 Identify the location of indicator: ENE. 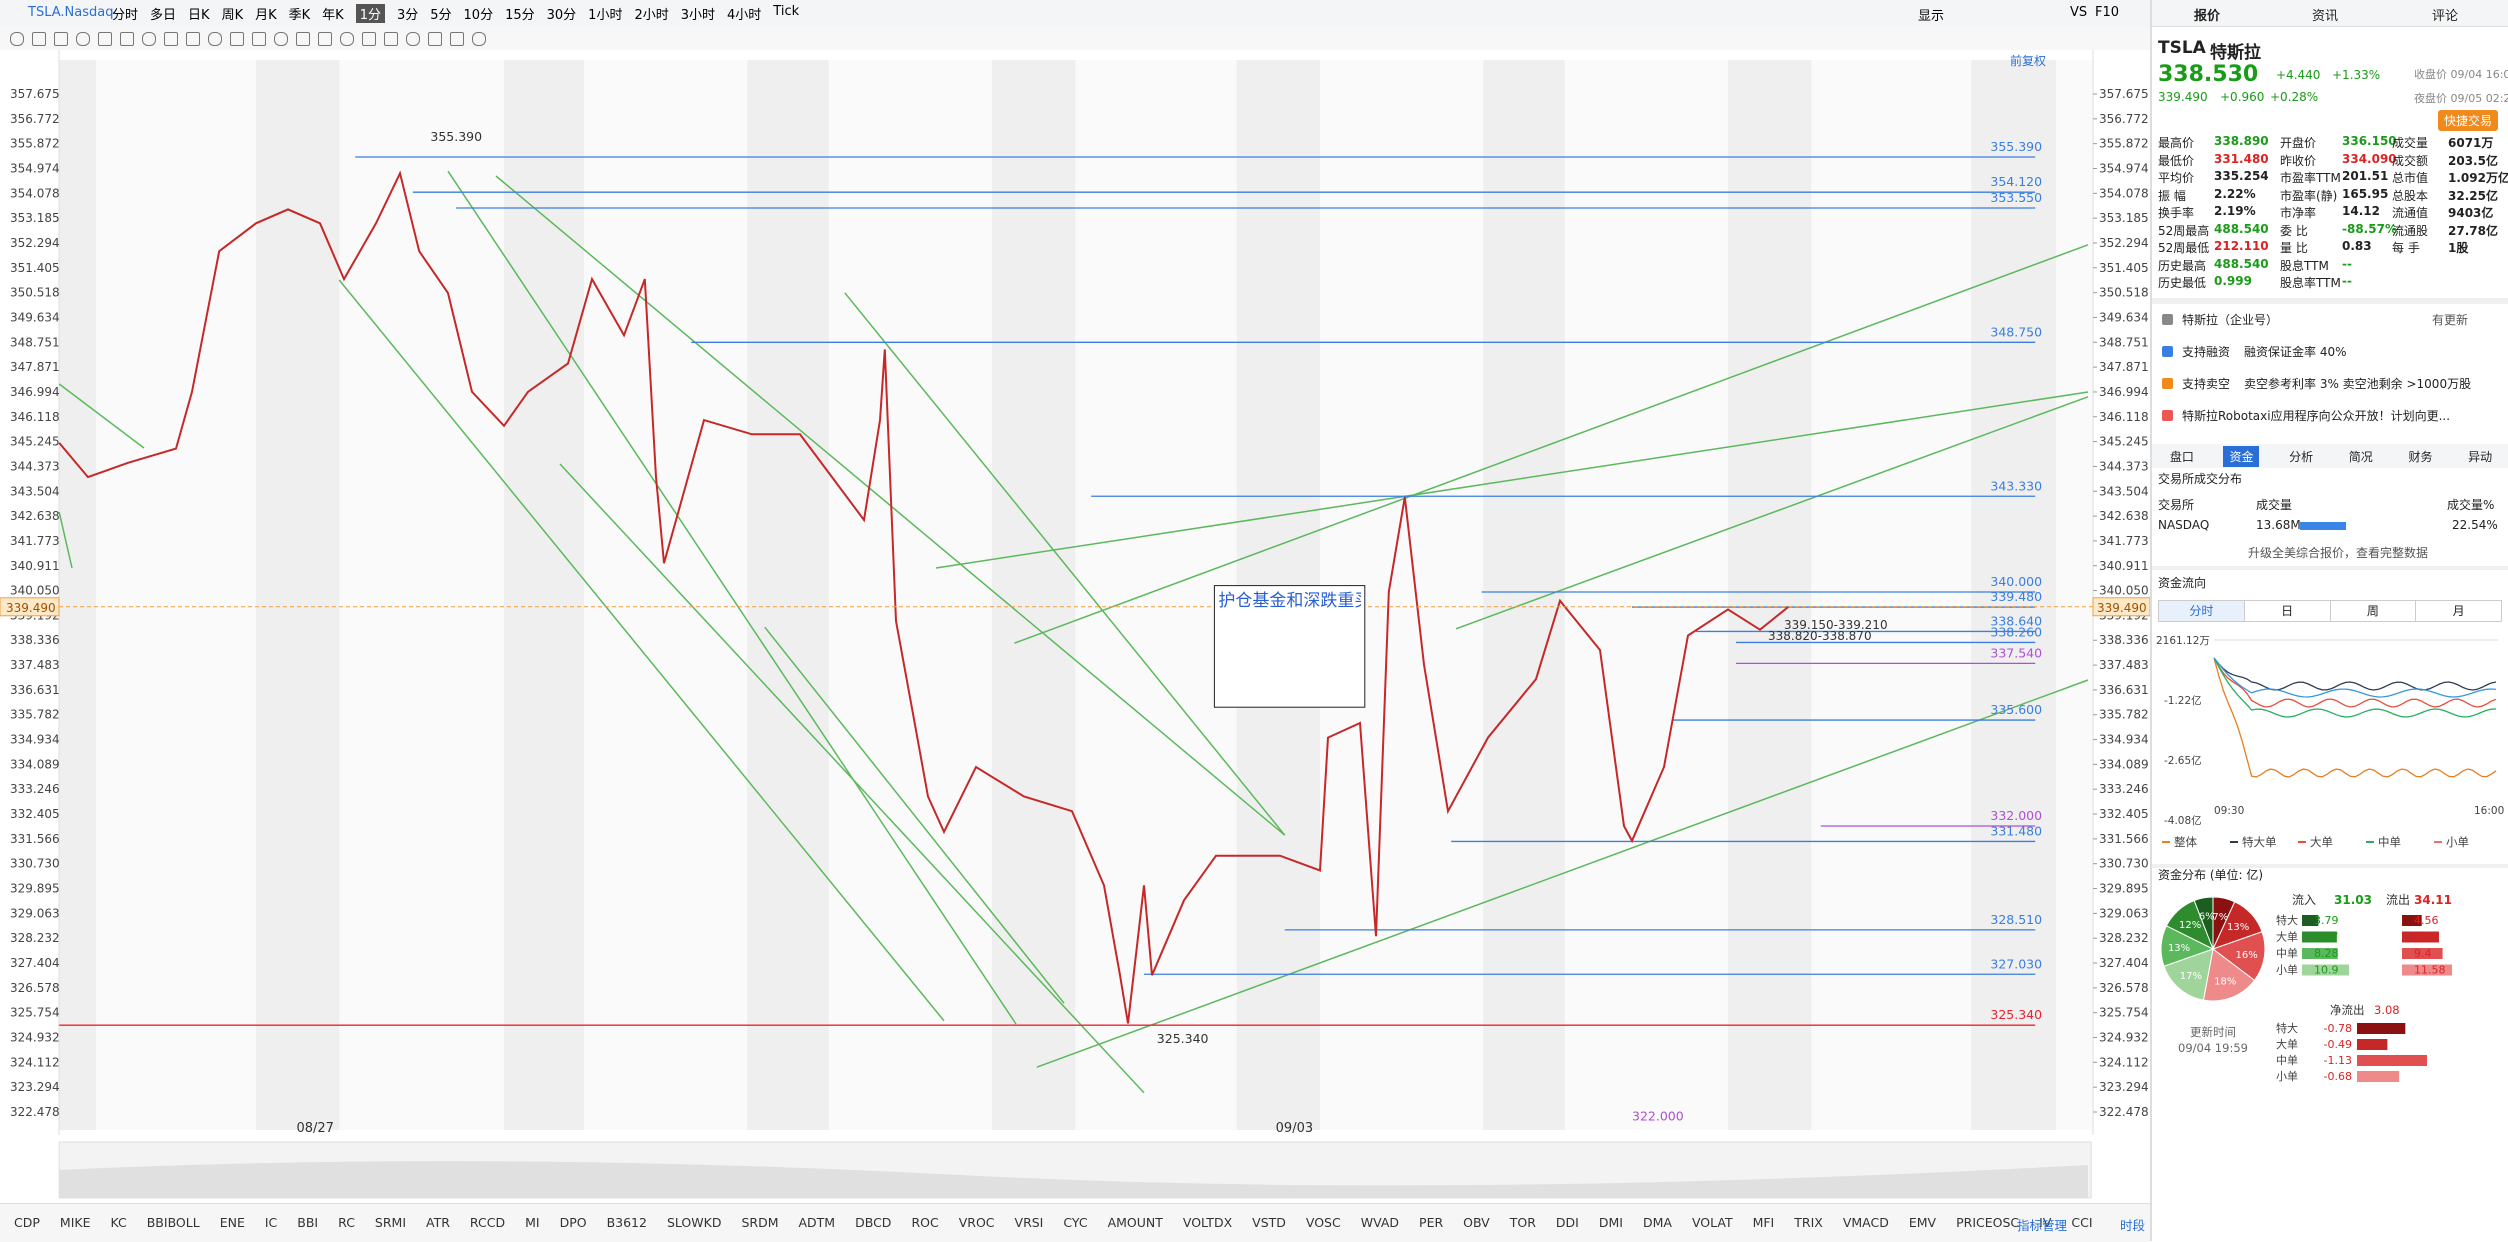
(232, 1222).